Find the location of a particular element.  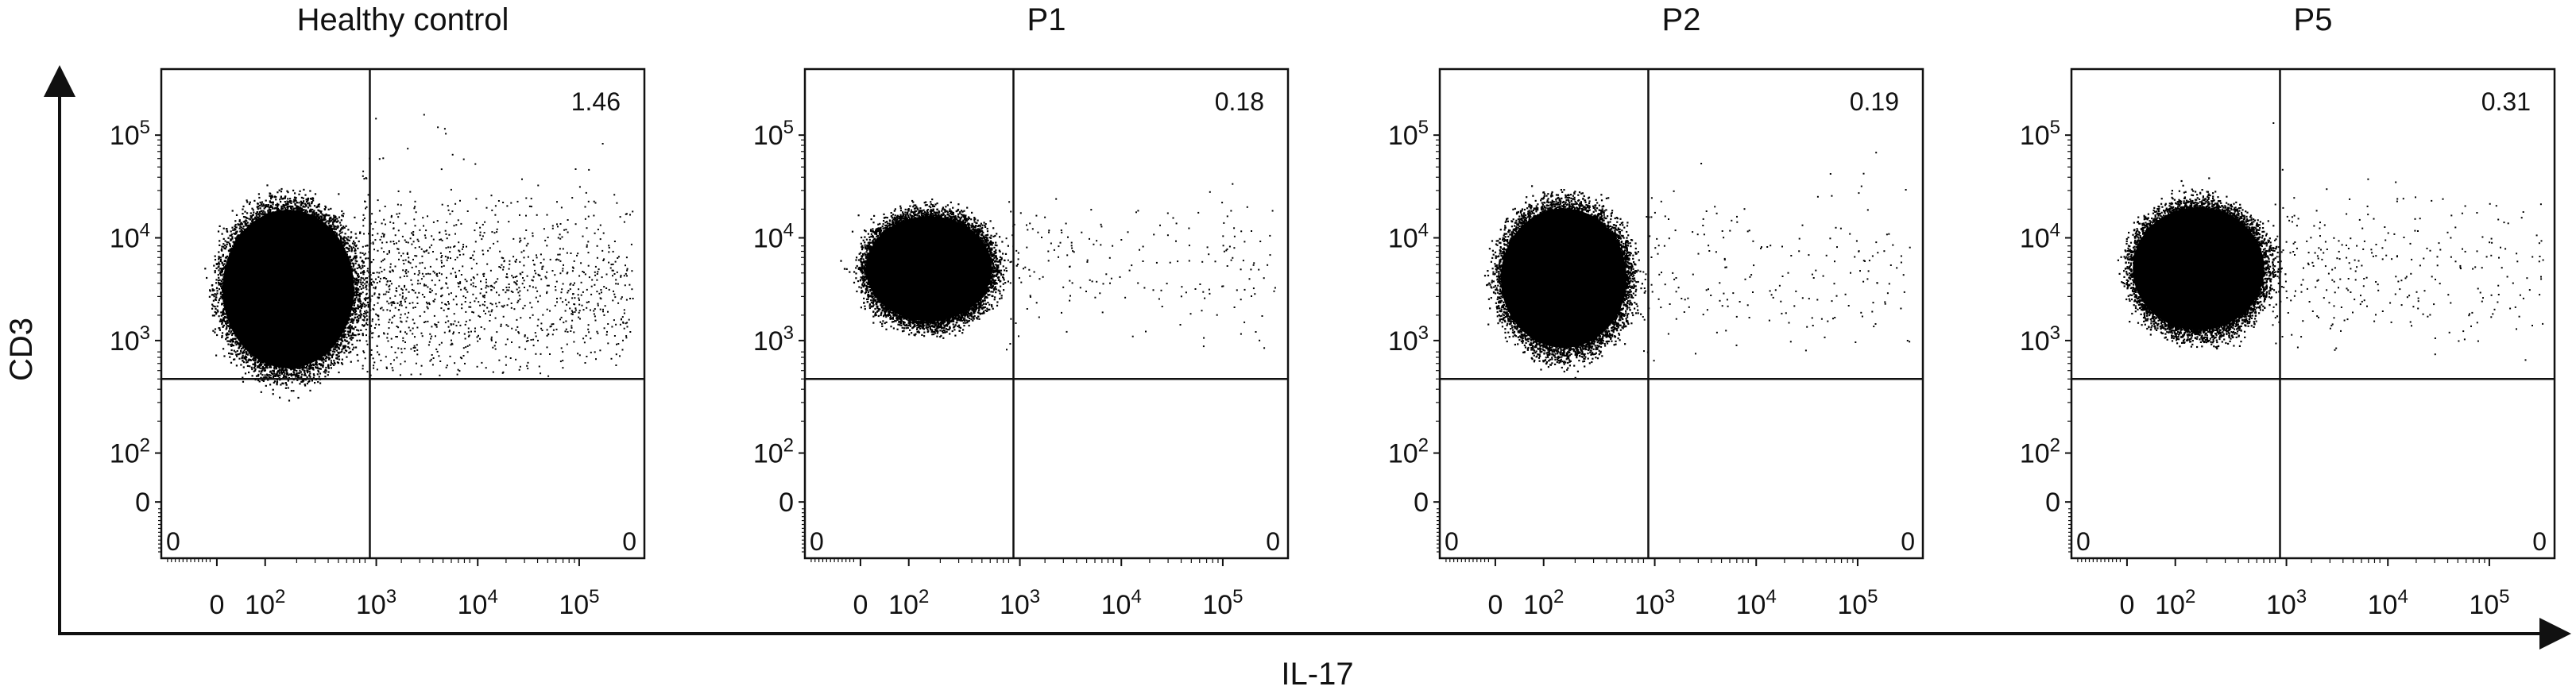

plot-frame is located at coordinates (403, 314).